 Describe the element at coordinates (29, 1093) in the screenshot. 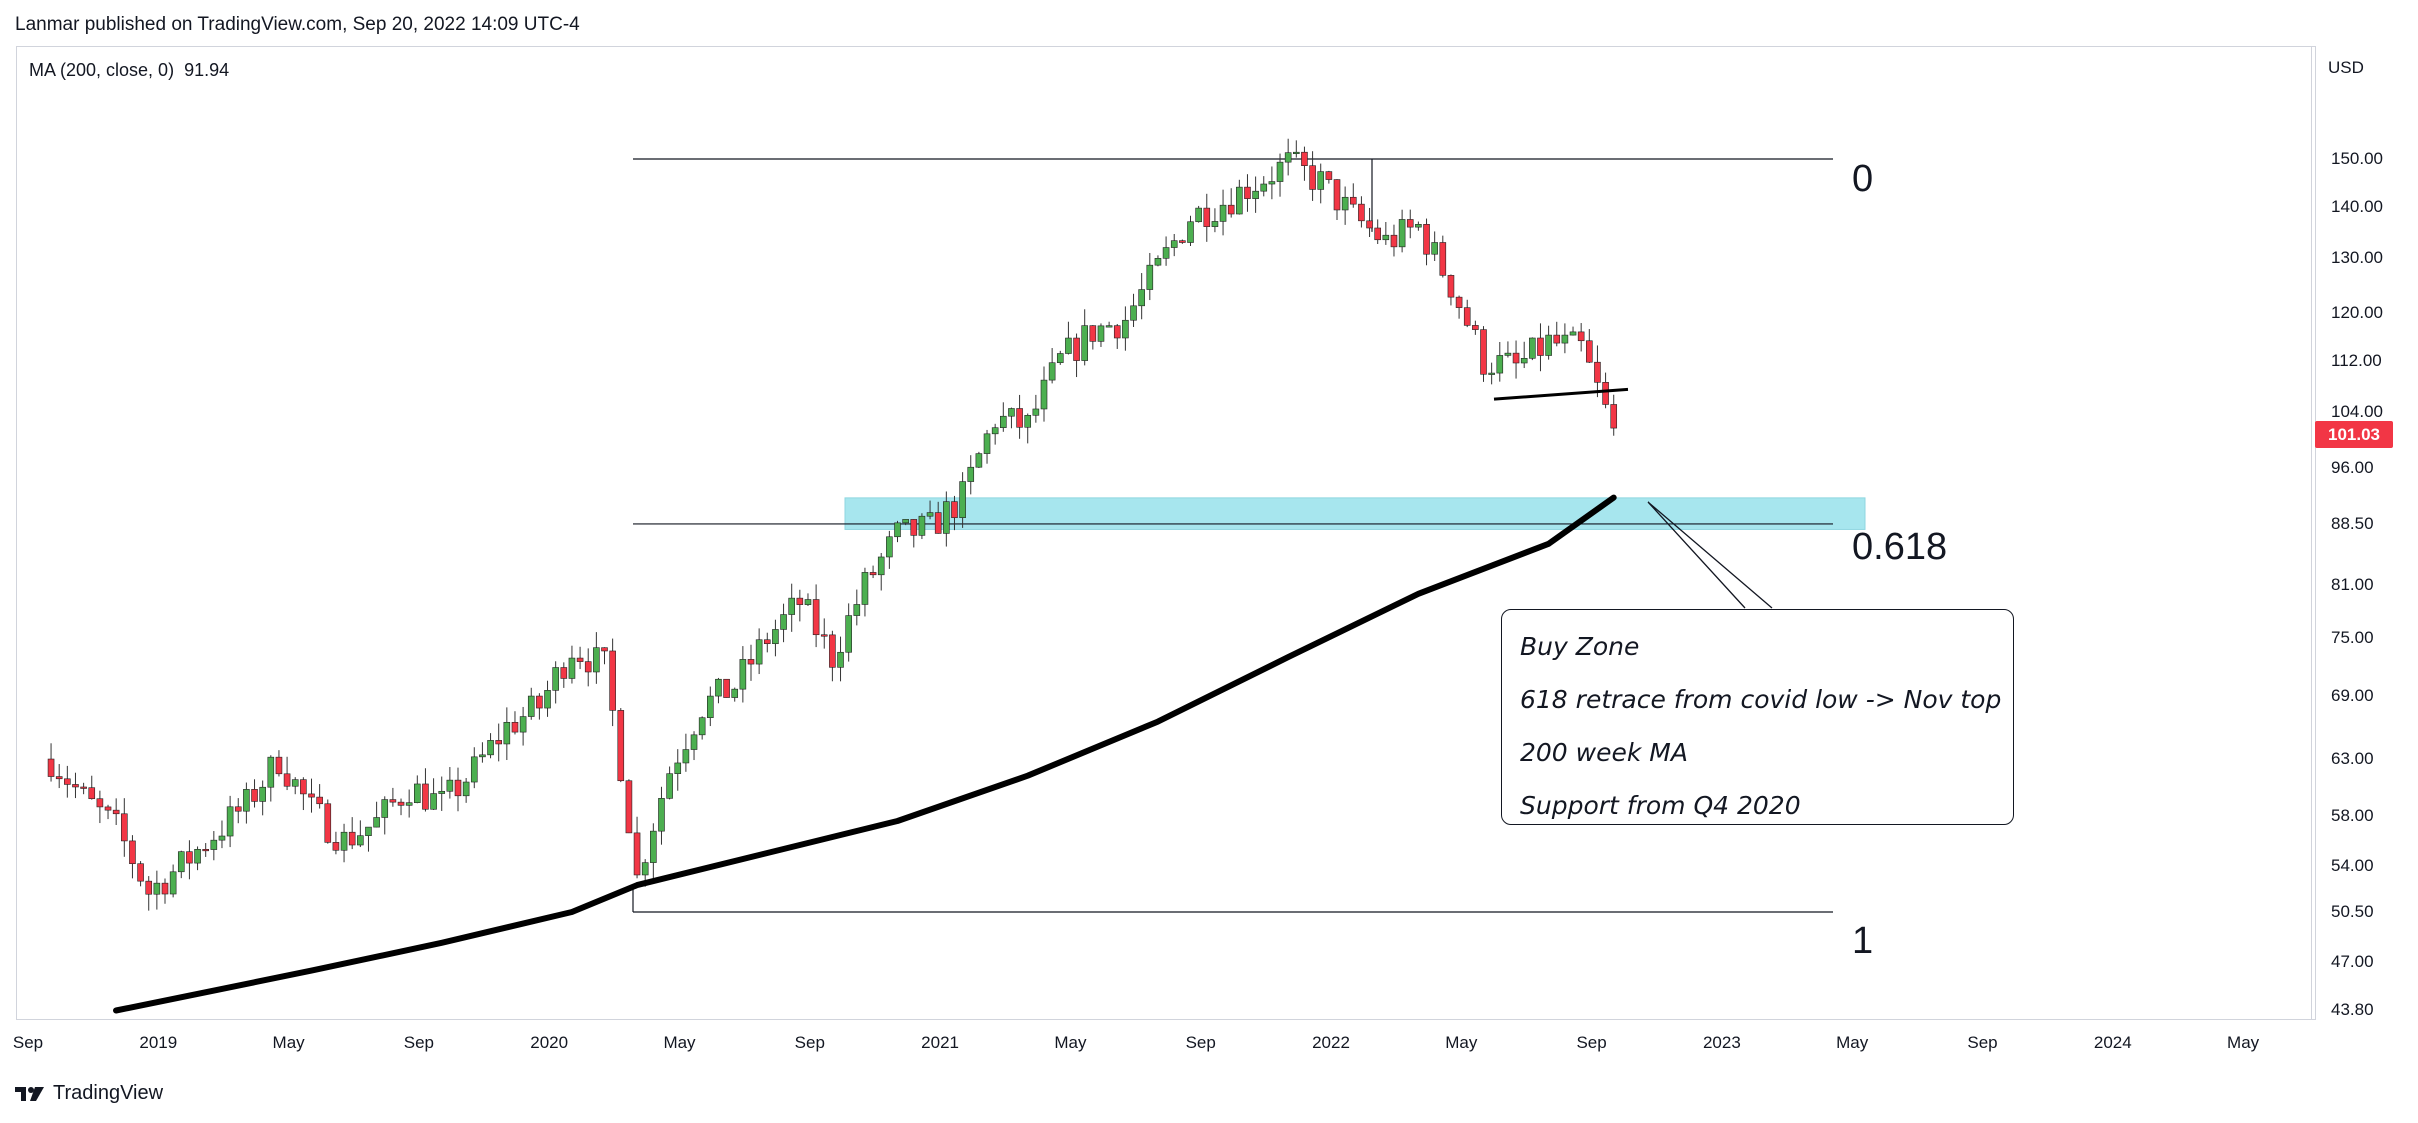

I see `tradingview-logo-icon` at that location.